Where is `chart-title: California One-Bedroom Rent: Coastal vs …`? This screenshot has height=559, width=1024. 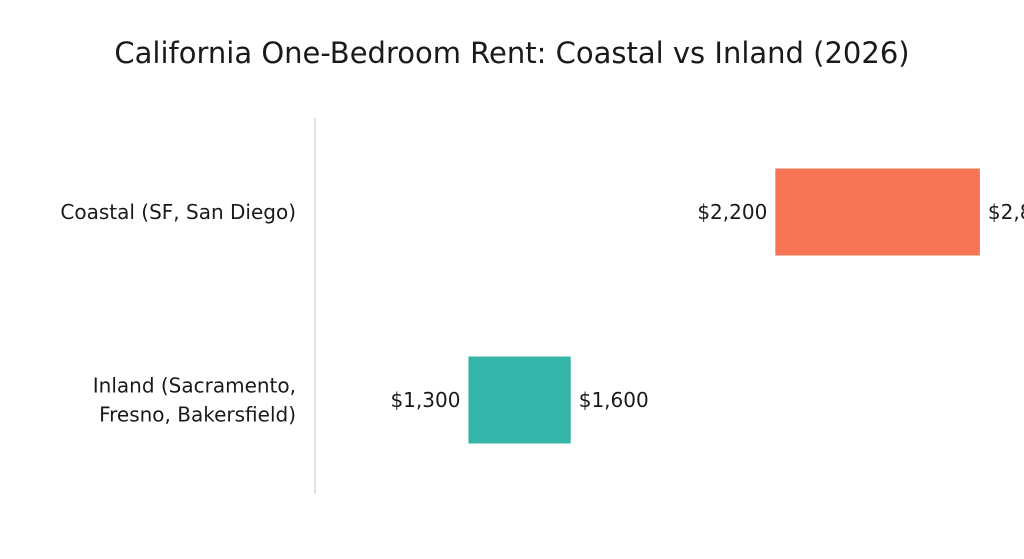
chart-title: California One-Bedroom Rent: Coastal vs … is located at coordinates (511, 53).